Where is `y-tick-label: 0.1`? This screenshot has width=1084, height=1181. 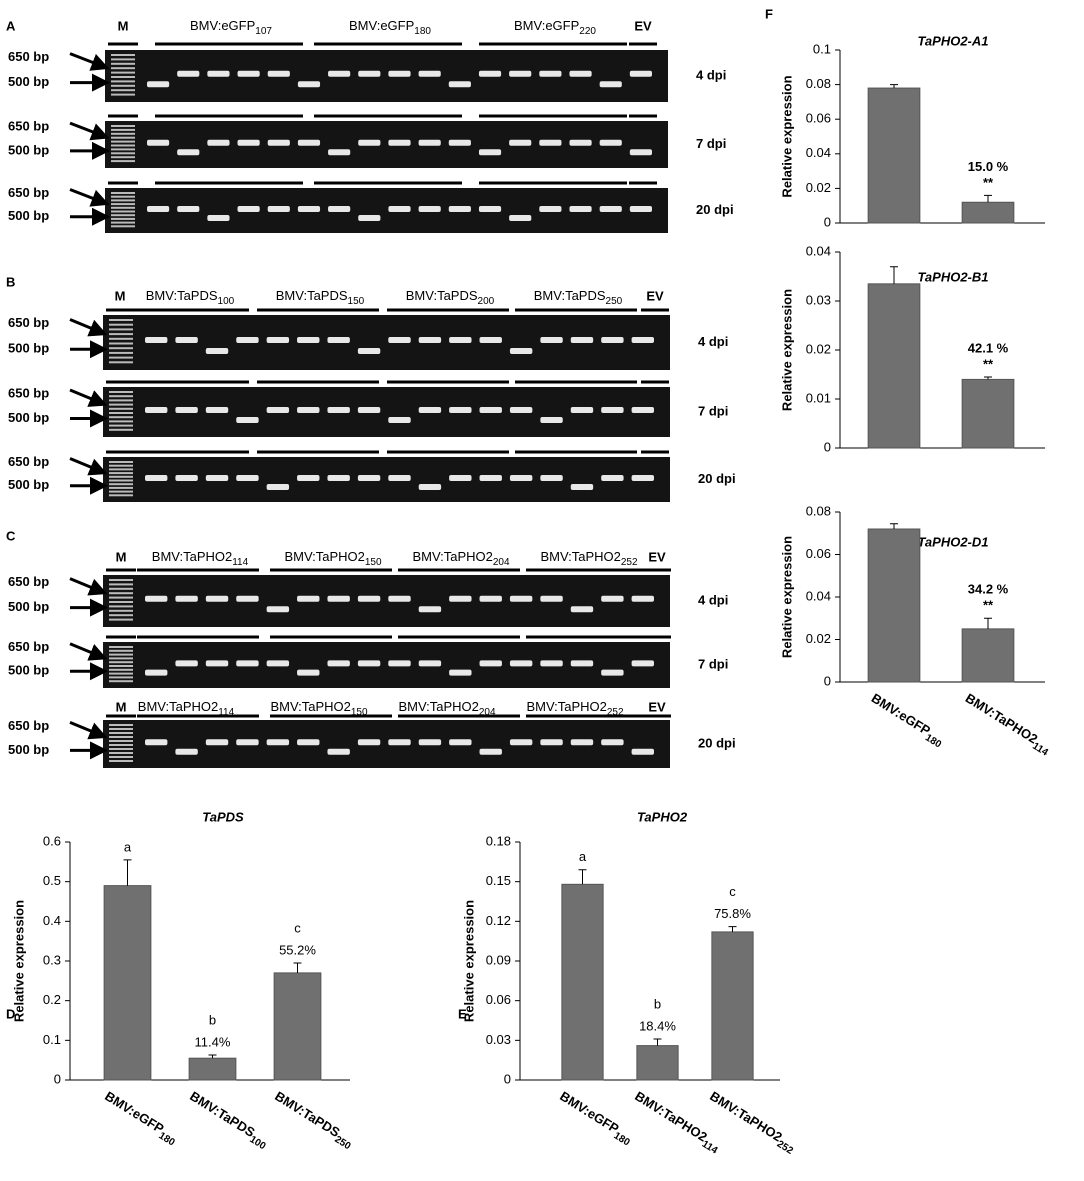 y-tick-label: 0.1 is located at coordinates (822, 48).